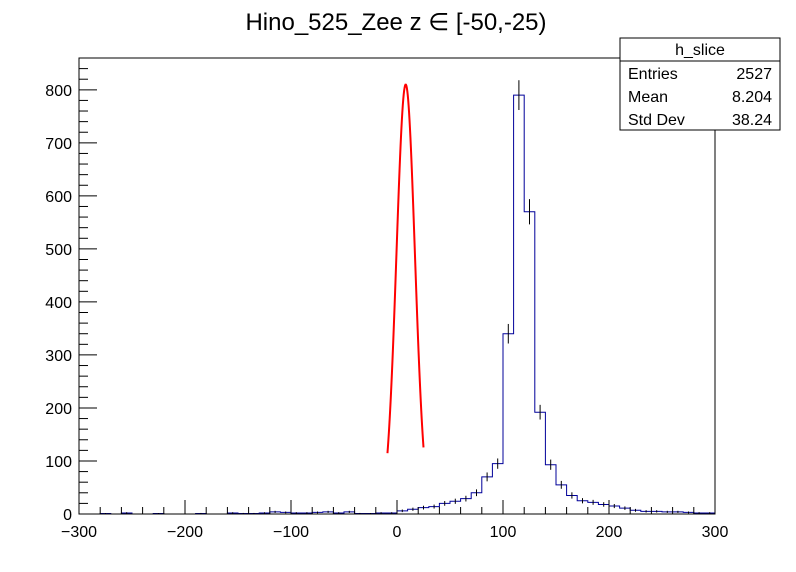 The image size is (796, 572). Describe the element at coordinates (291, 532) in the screenshot. I see `x-tick-label: −100` at that location.